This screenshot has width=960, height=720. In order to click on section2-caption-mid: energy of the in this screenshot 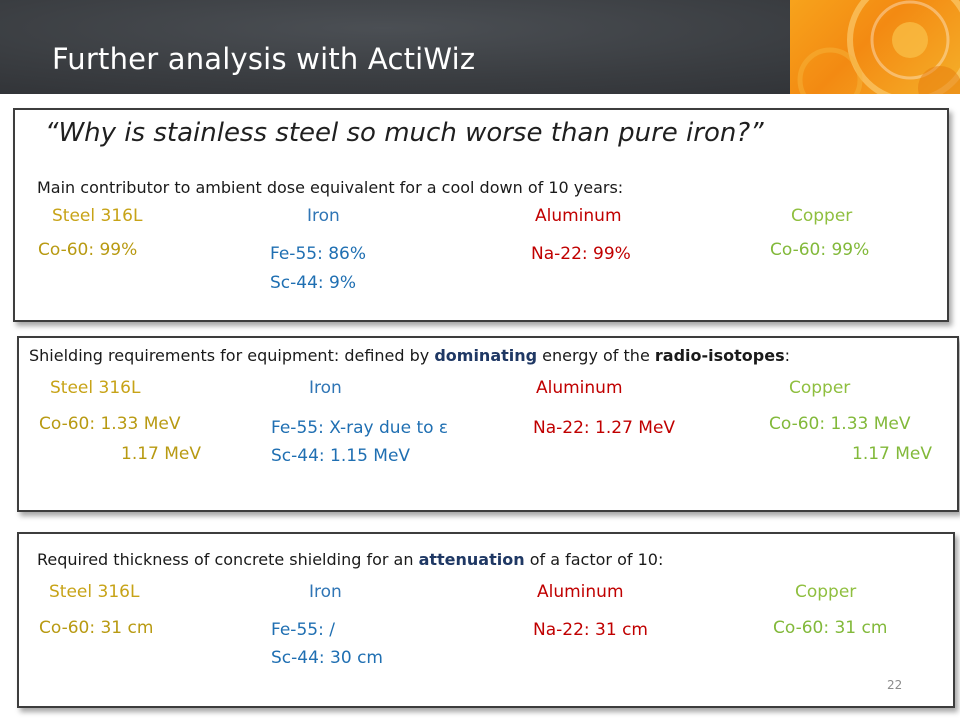, I will do `click(596, 355)`.